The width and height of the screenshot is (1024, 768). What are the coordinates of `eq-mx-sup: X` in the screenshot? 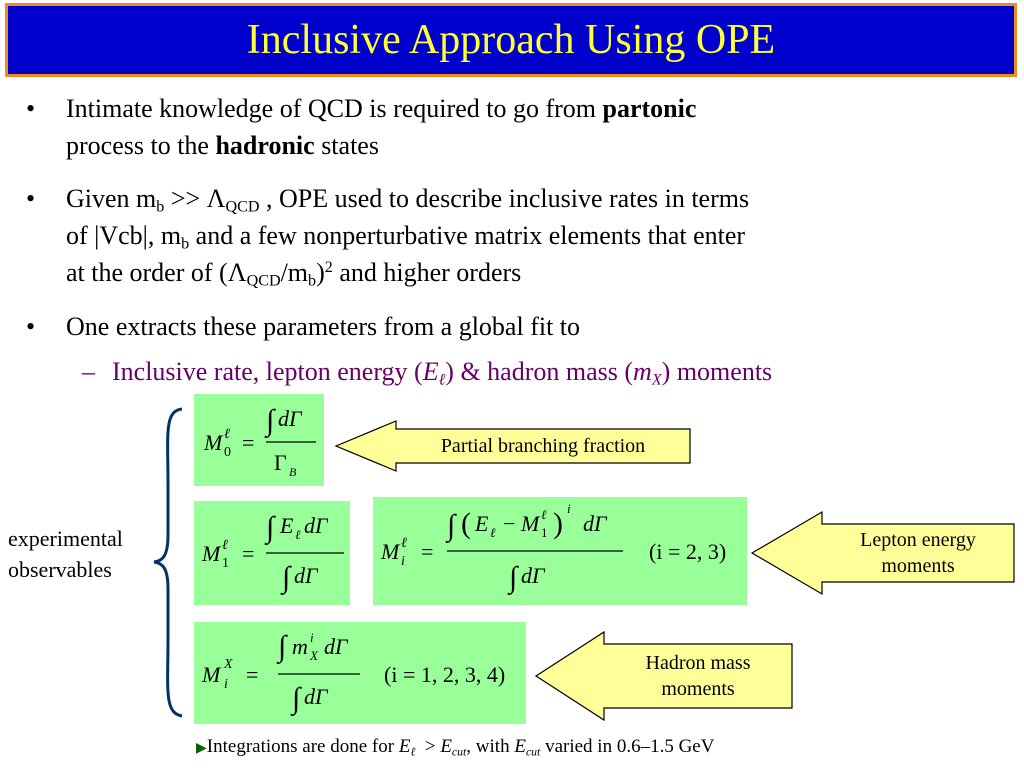 It's located at (228, 664).